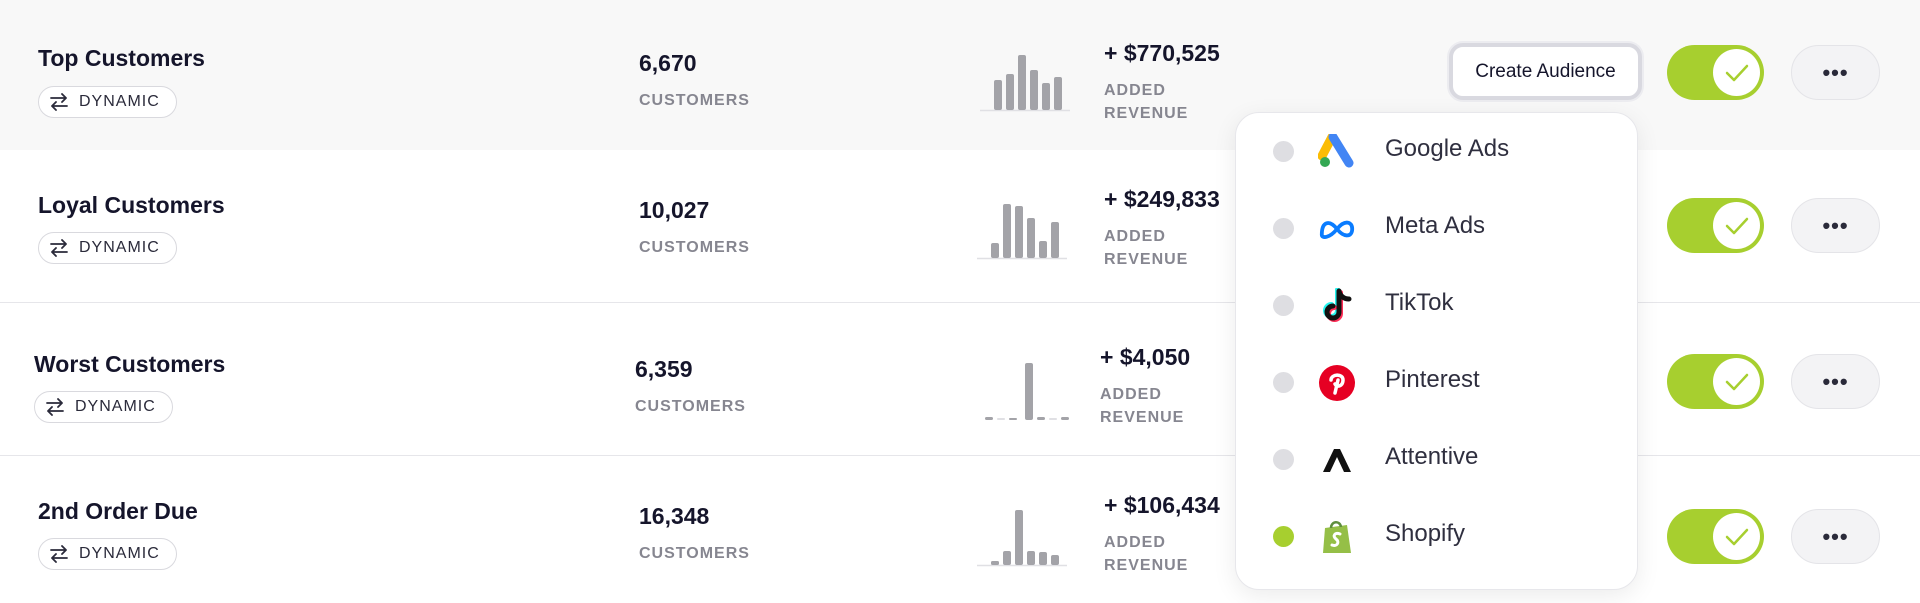  Describe the element at coordinates (1337, 152) in the screenshot. I see `google-ads-icon` at that location.